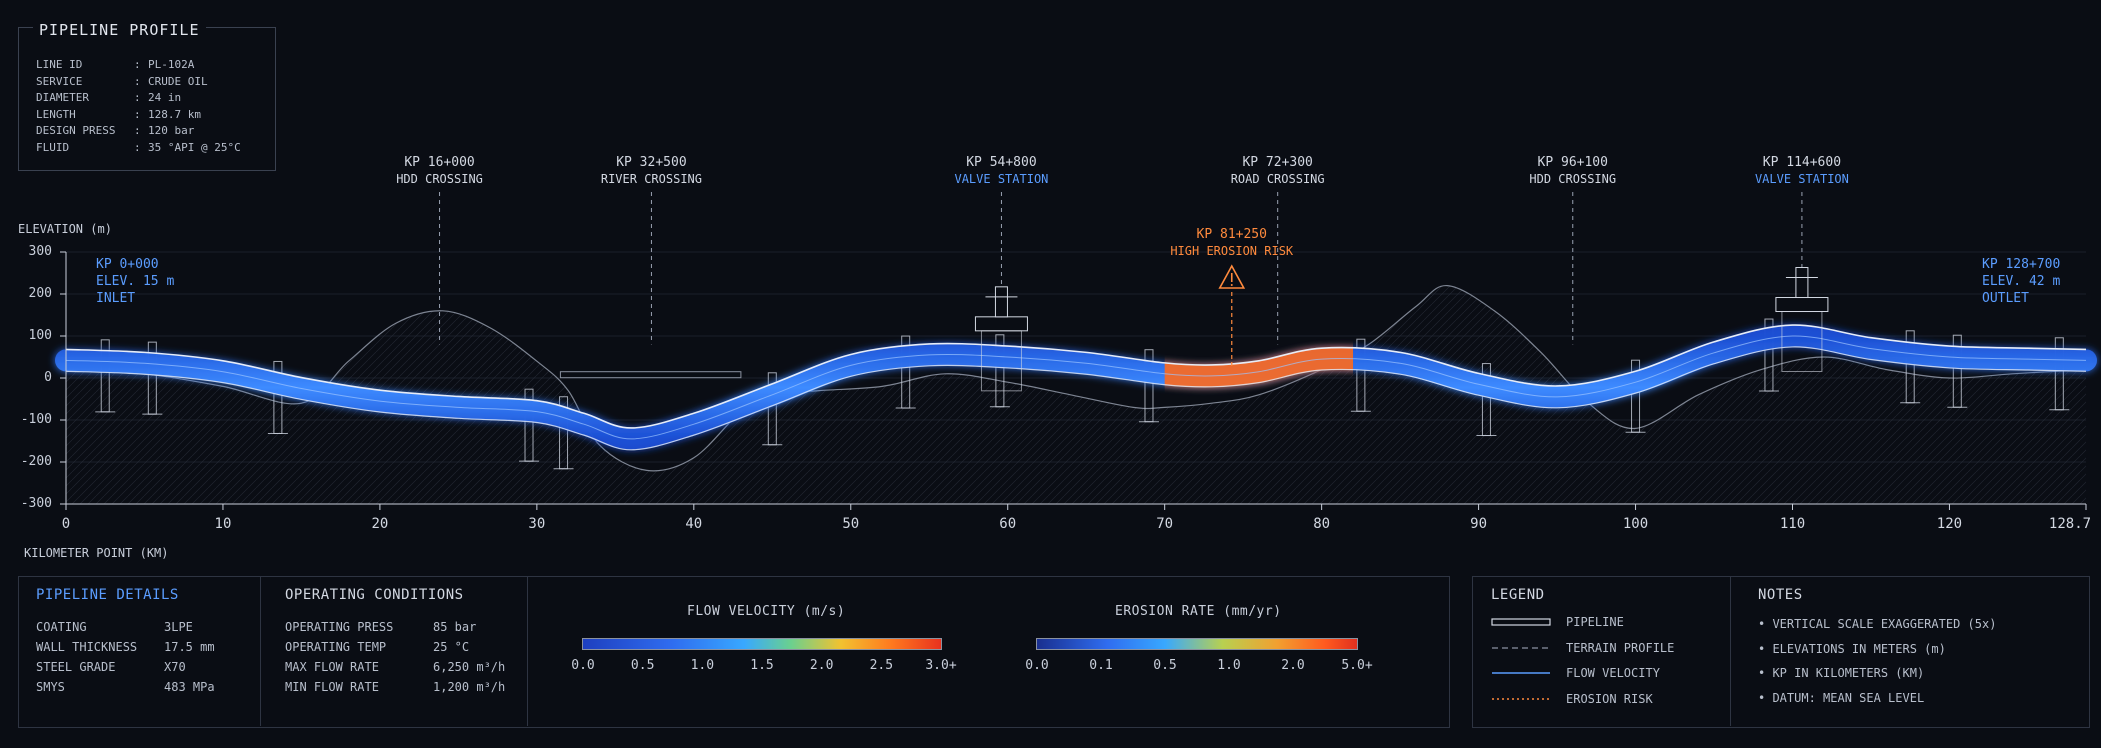 This screenshot has height=748, width=2101. I want to click on x-tick-label: 60, so click(1008, 524).